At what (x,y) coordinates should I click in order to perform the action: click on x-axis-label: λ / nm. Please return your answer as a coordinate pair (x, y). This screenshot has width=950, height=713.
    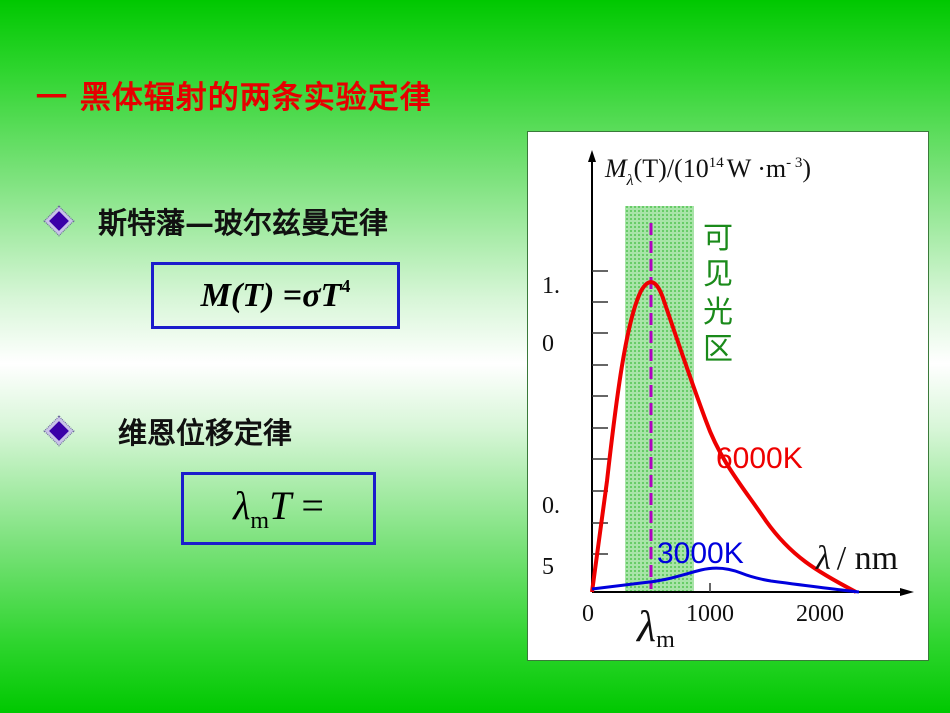
    Looking at the image, I should click on (856, 558).